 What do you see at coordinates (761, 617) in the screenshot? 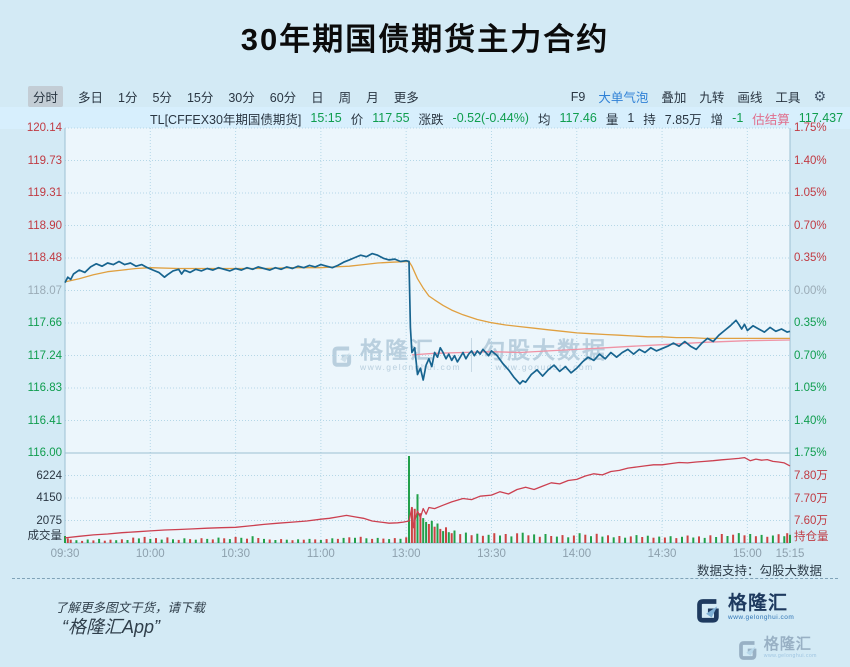
I see `logo-url: www.gelonghui.com` at bounding box center [761, 617].